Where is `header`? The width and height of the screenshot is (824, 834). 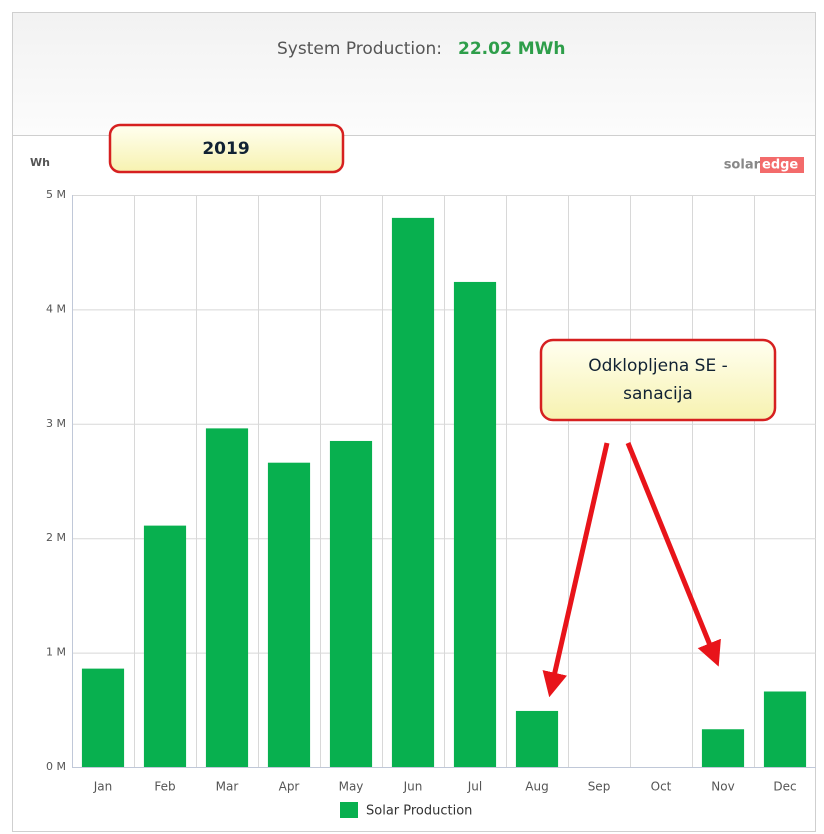 header is located at coordinates (414, 74).